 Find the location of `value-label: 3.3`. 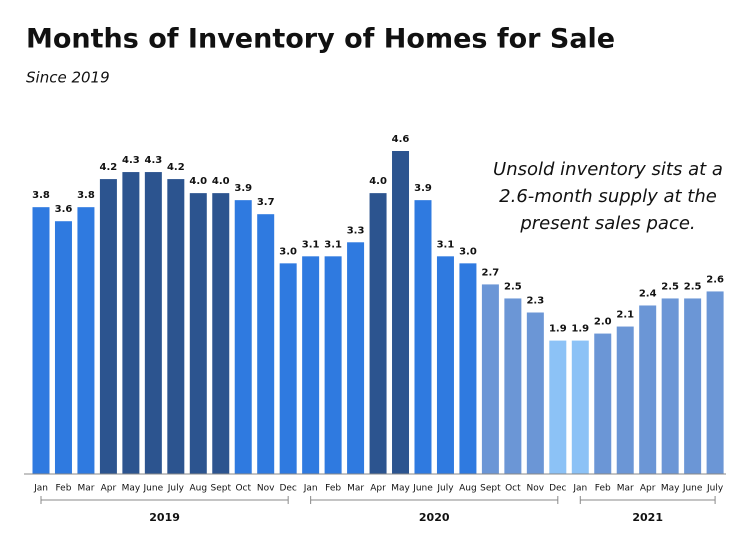

value-label: 3.3 is located at coordinates (356, 230).